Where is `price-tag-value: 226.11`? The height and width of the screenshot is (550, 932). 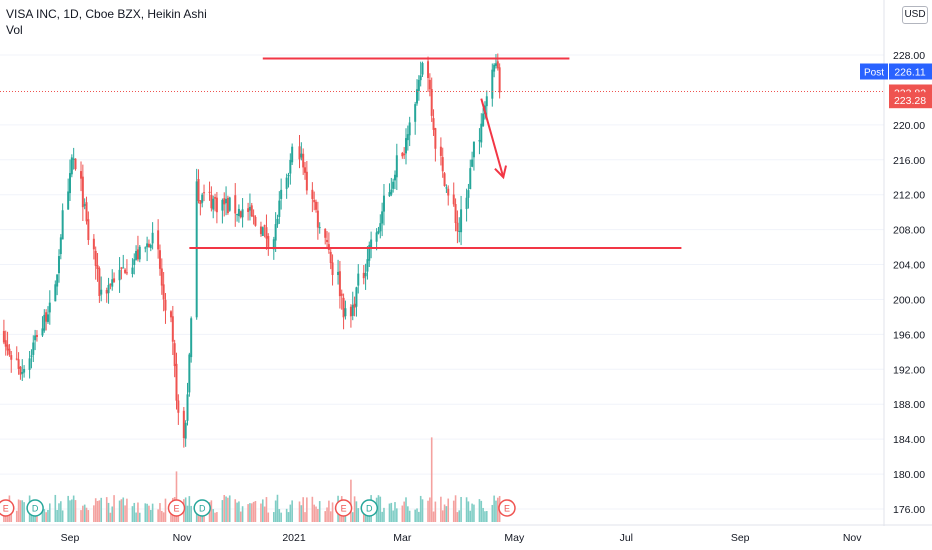
price-tag-value: 226.11 is located at coordinates (909, 73).